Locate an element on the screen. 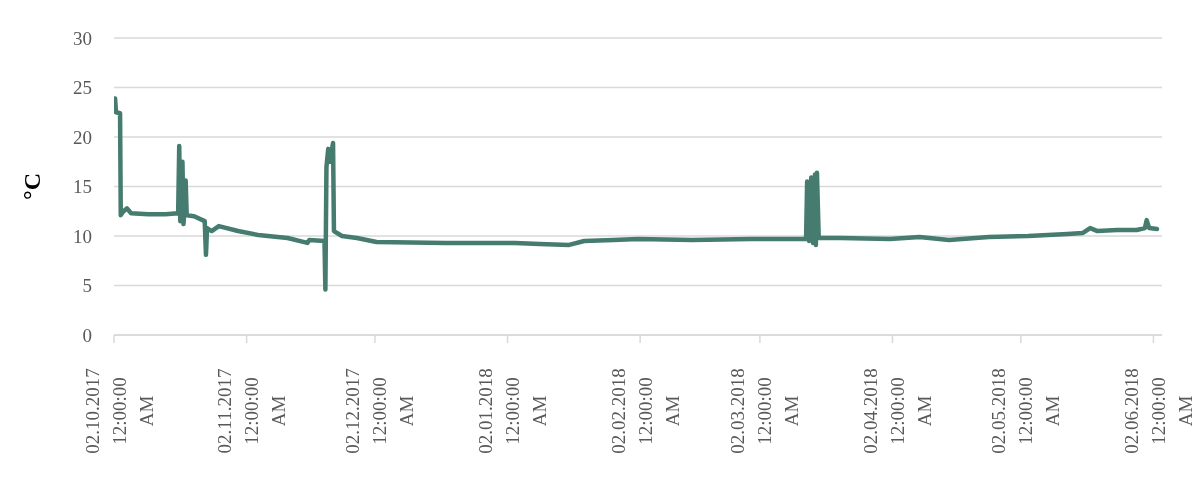 Image resolution: width=1200 pixels, height=479 pixels. x-tick-label: 02.12.2017 12:00:00 AM is located at coordinates (380, 411).